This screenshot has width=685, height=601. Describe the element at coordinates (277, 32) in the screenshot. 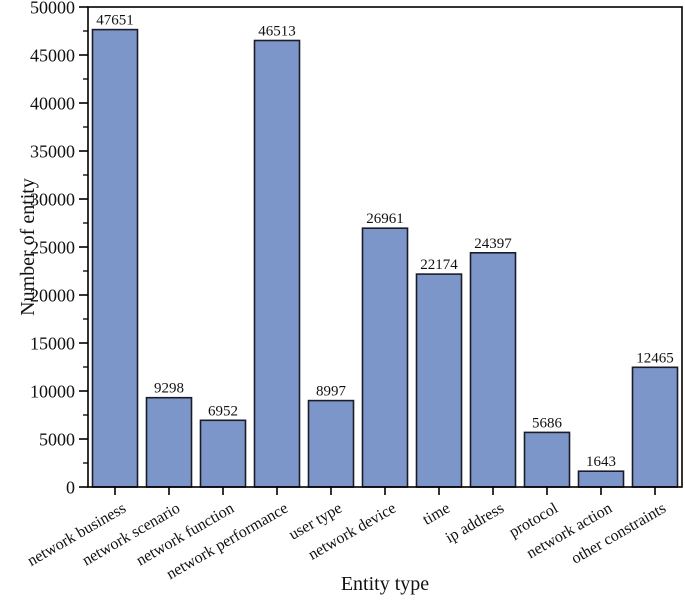

I see `bar-value-label: 46513` at that location.